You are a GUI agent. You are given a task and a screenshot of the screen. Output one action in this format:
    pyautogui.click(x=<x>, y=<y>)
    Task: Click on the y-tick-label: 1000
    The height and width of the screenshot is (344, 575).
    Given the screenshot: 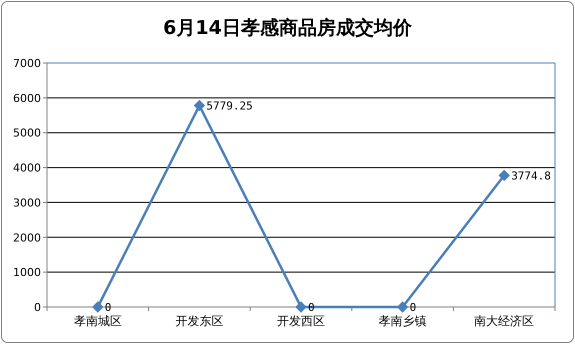 What is the action you would take?
    pyautogui.click(x=27, y=273)
    